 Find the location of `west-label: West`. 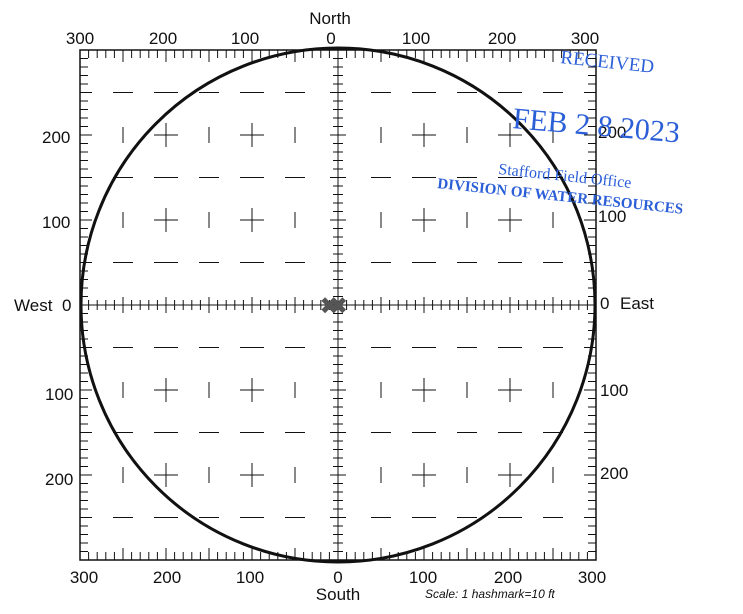

west-label: West is located at coordinates (33, 305).